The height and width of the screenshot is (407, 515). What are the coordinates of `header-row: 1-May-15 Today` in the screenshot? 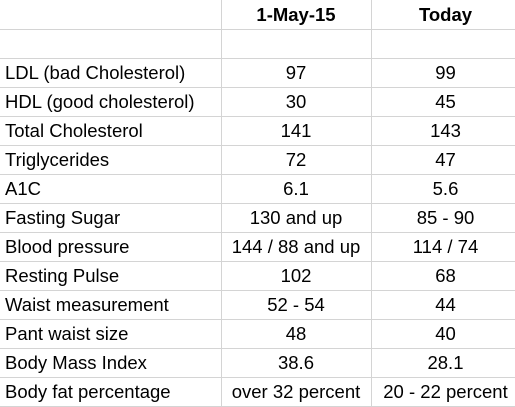 It's located at (257, 15).